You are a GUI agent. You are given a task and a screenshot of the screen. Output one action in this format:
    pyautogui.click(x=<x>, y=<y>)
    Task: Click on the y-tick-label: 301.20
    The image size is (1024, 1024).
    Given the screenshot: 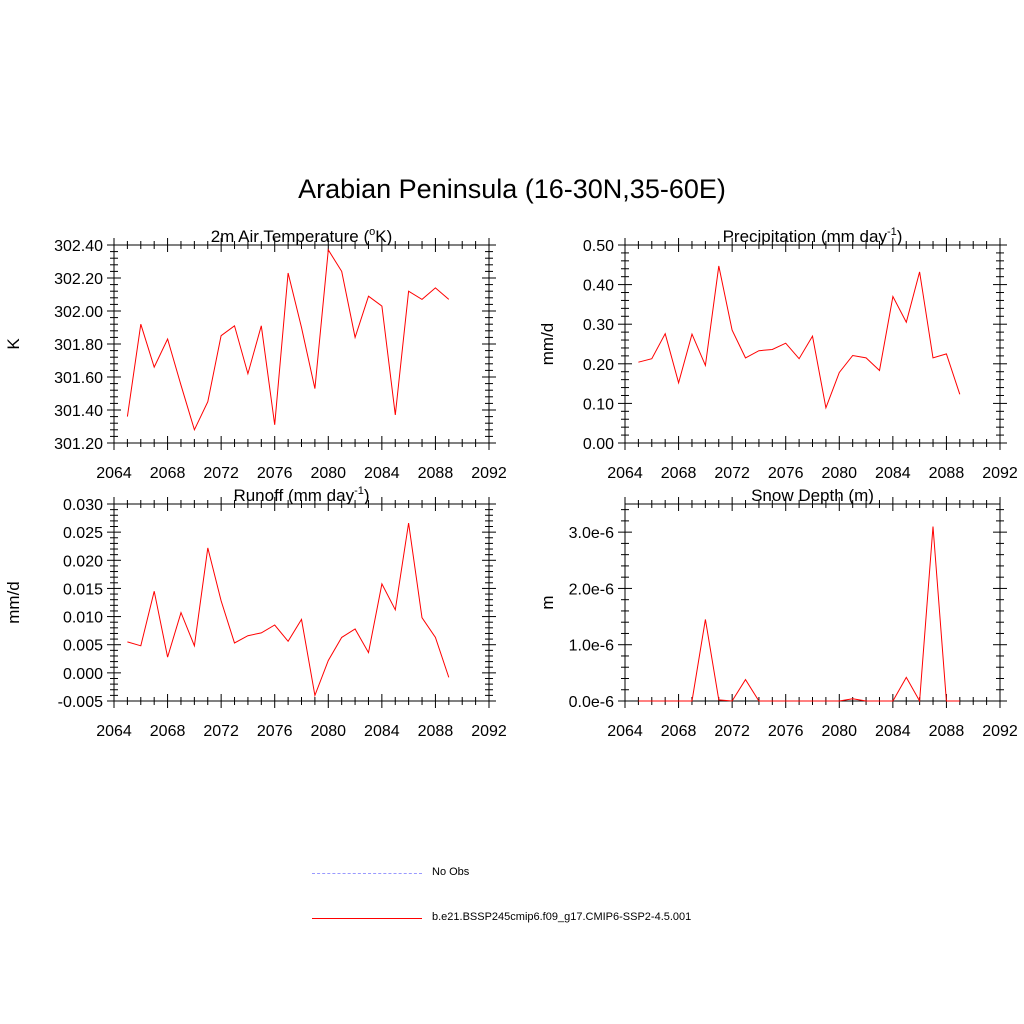 What is the action you would take?
    pyautogui.click(x=78, y=444)
    